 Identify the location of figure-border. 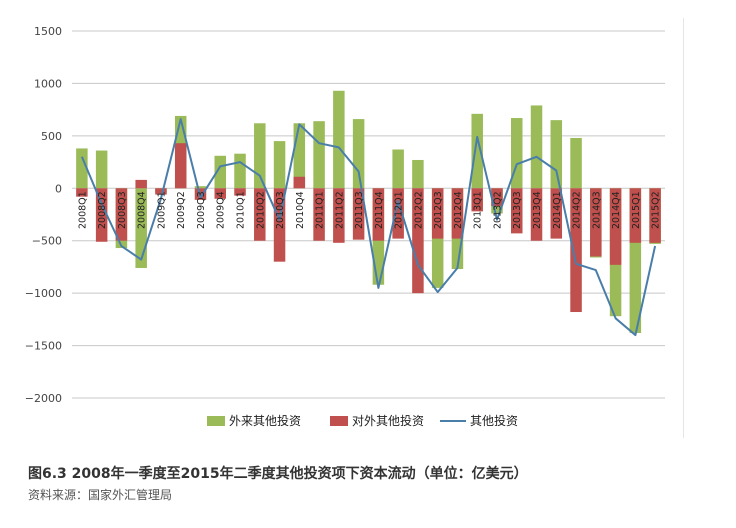
(683, 228).